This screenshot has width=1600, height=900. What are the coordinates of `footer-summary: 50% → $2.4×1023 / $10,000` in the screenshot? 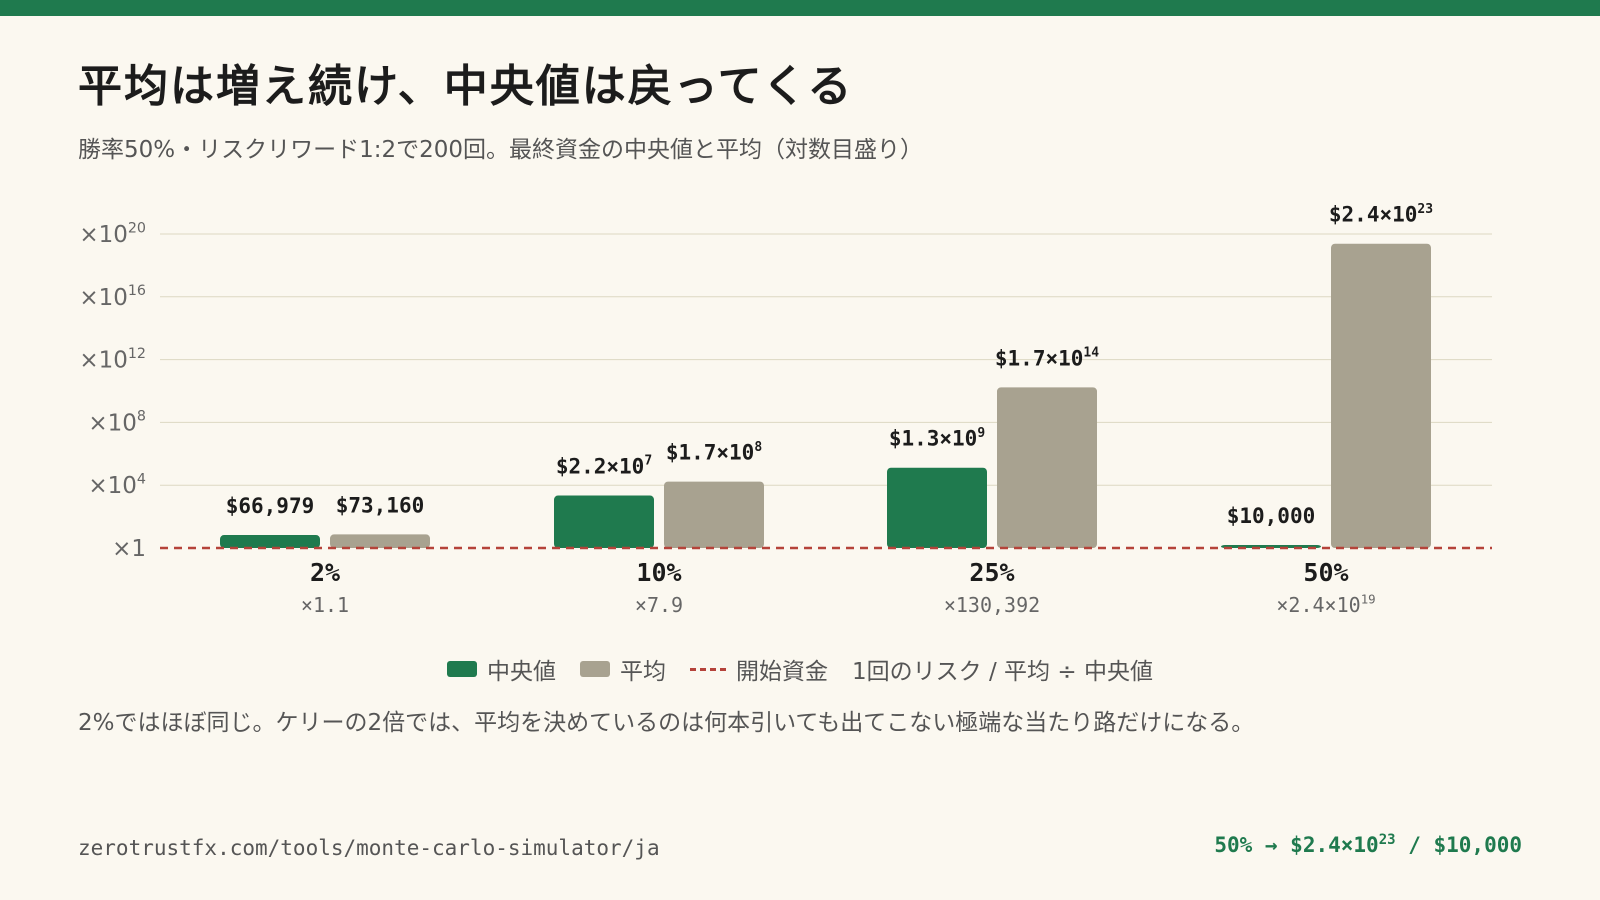 It's located at (1368, 844).